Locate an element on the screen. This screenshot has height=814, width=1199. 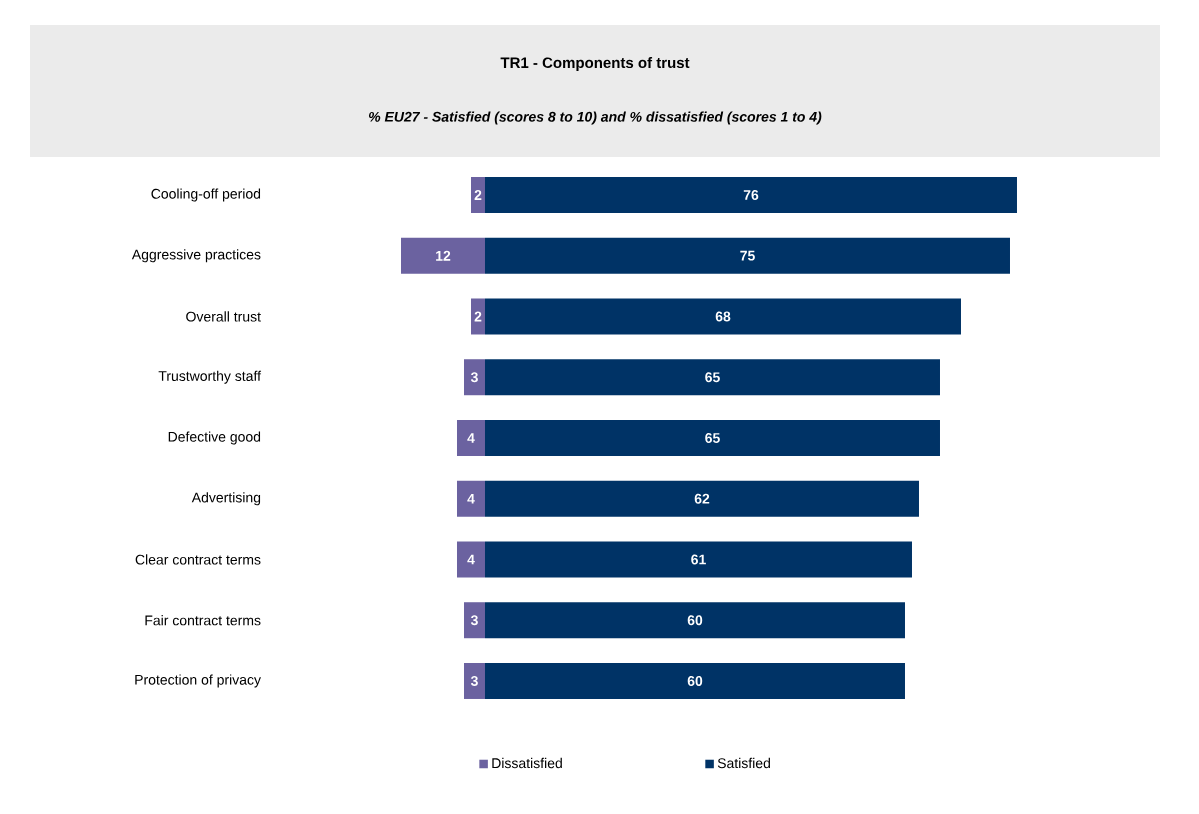
chart-title: TR1 - Components of trust is located at coordinates (595, 64).